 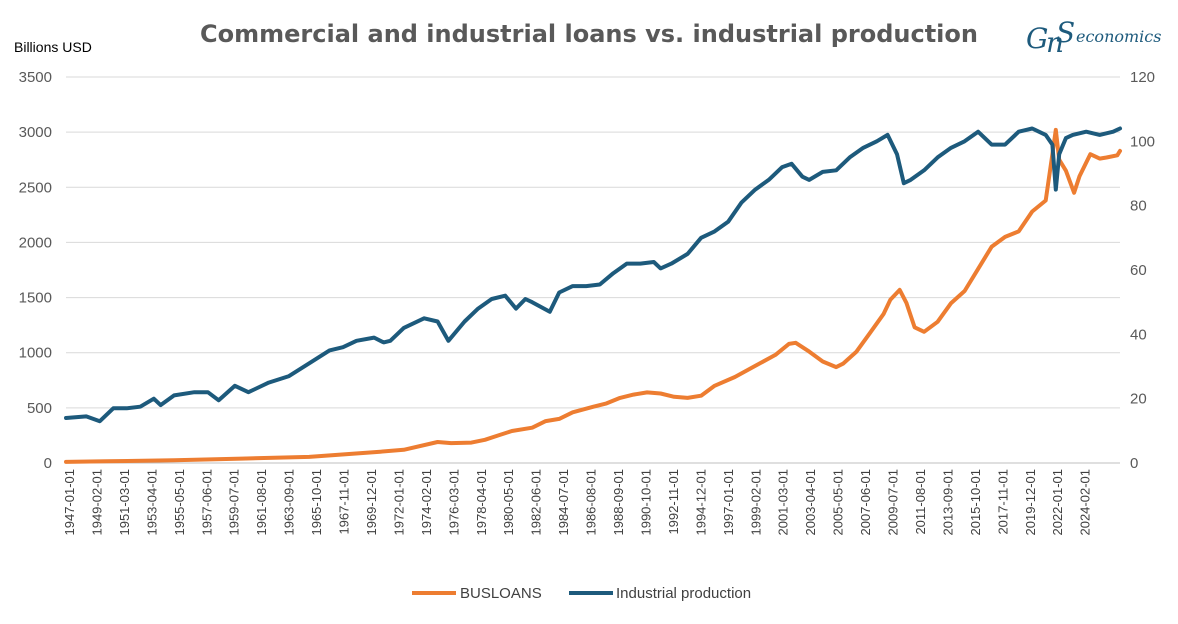 What do you see at coordinates (206, 502) in the screenshot?
I see `x-tick-label: 1957-06-01` at bounding box center [206, 502].